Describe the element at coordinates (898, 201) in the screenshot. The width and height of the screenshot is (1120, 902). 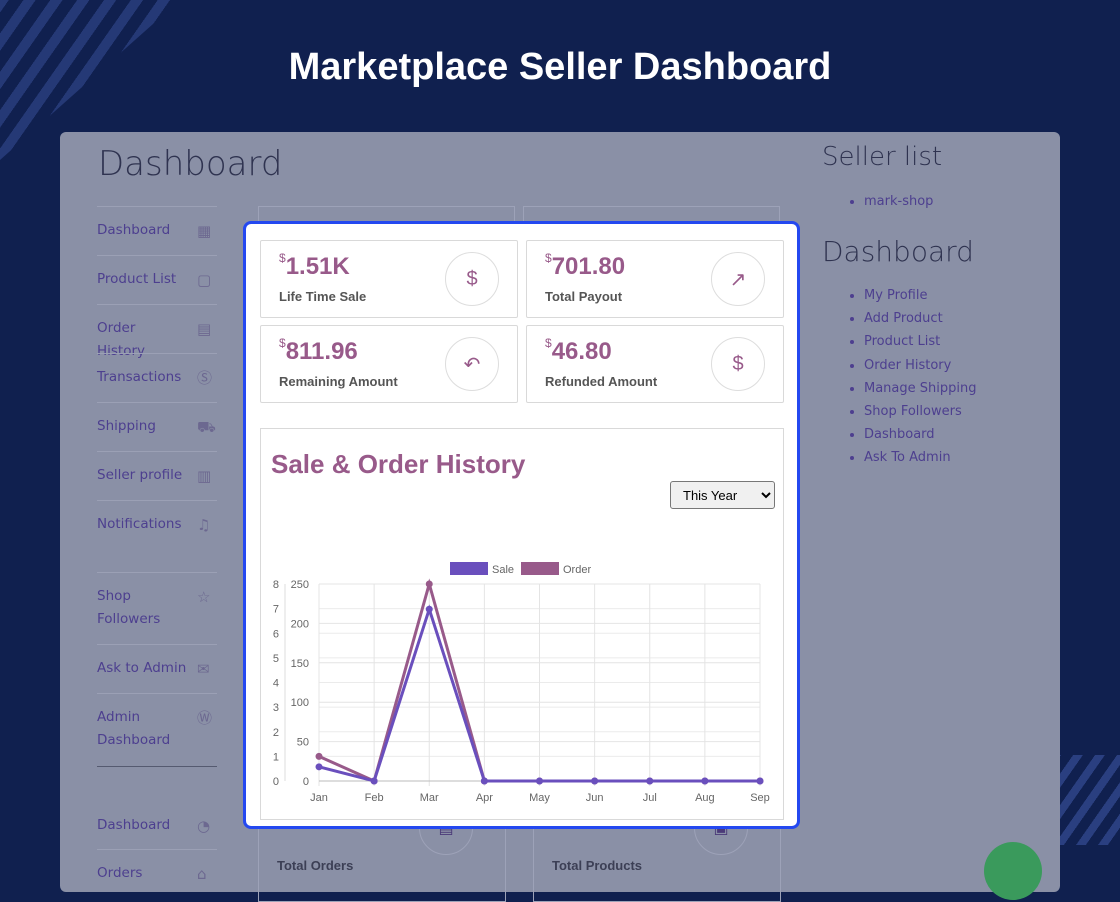
I see `seller-link: mark-shop` at that location.